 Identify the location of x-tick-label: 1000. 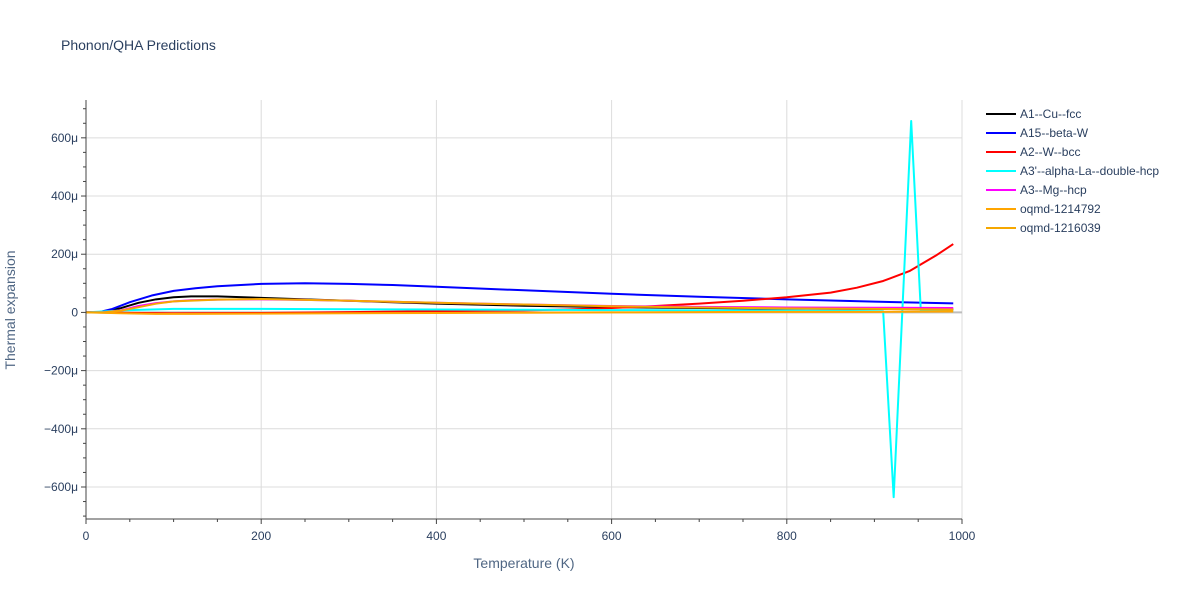
(962, 536).